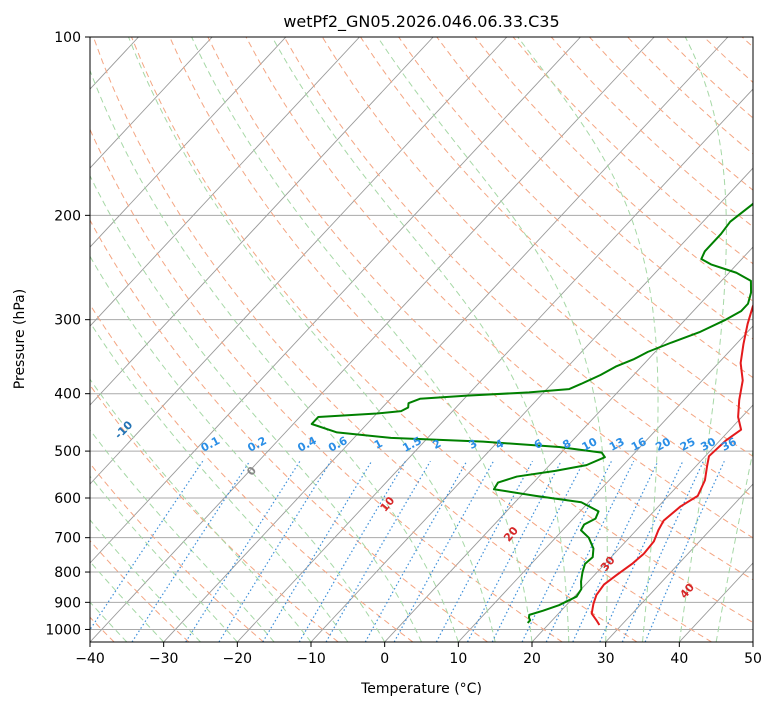 Image resolution: width=775 pixels, height=708 pixels. What do you see at coordinates (421, 689) in the screenshot?
I see `x-axis-label: Temperature (°C)` at bounding box center [421, 689].